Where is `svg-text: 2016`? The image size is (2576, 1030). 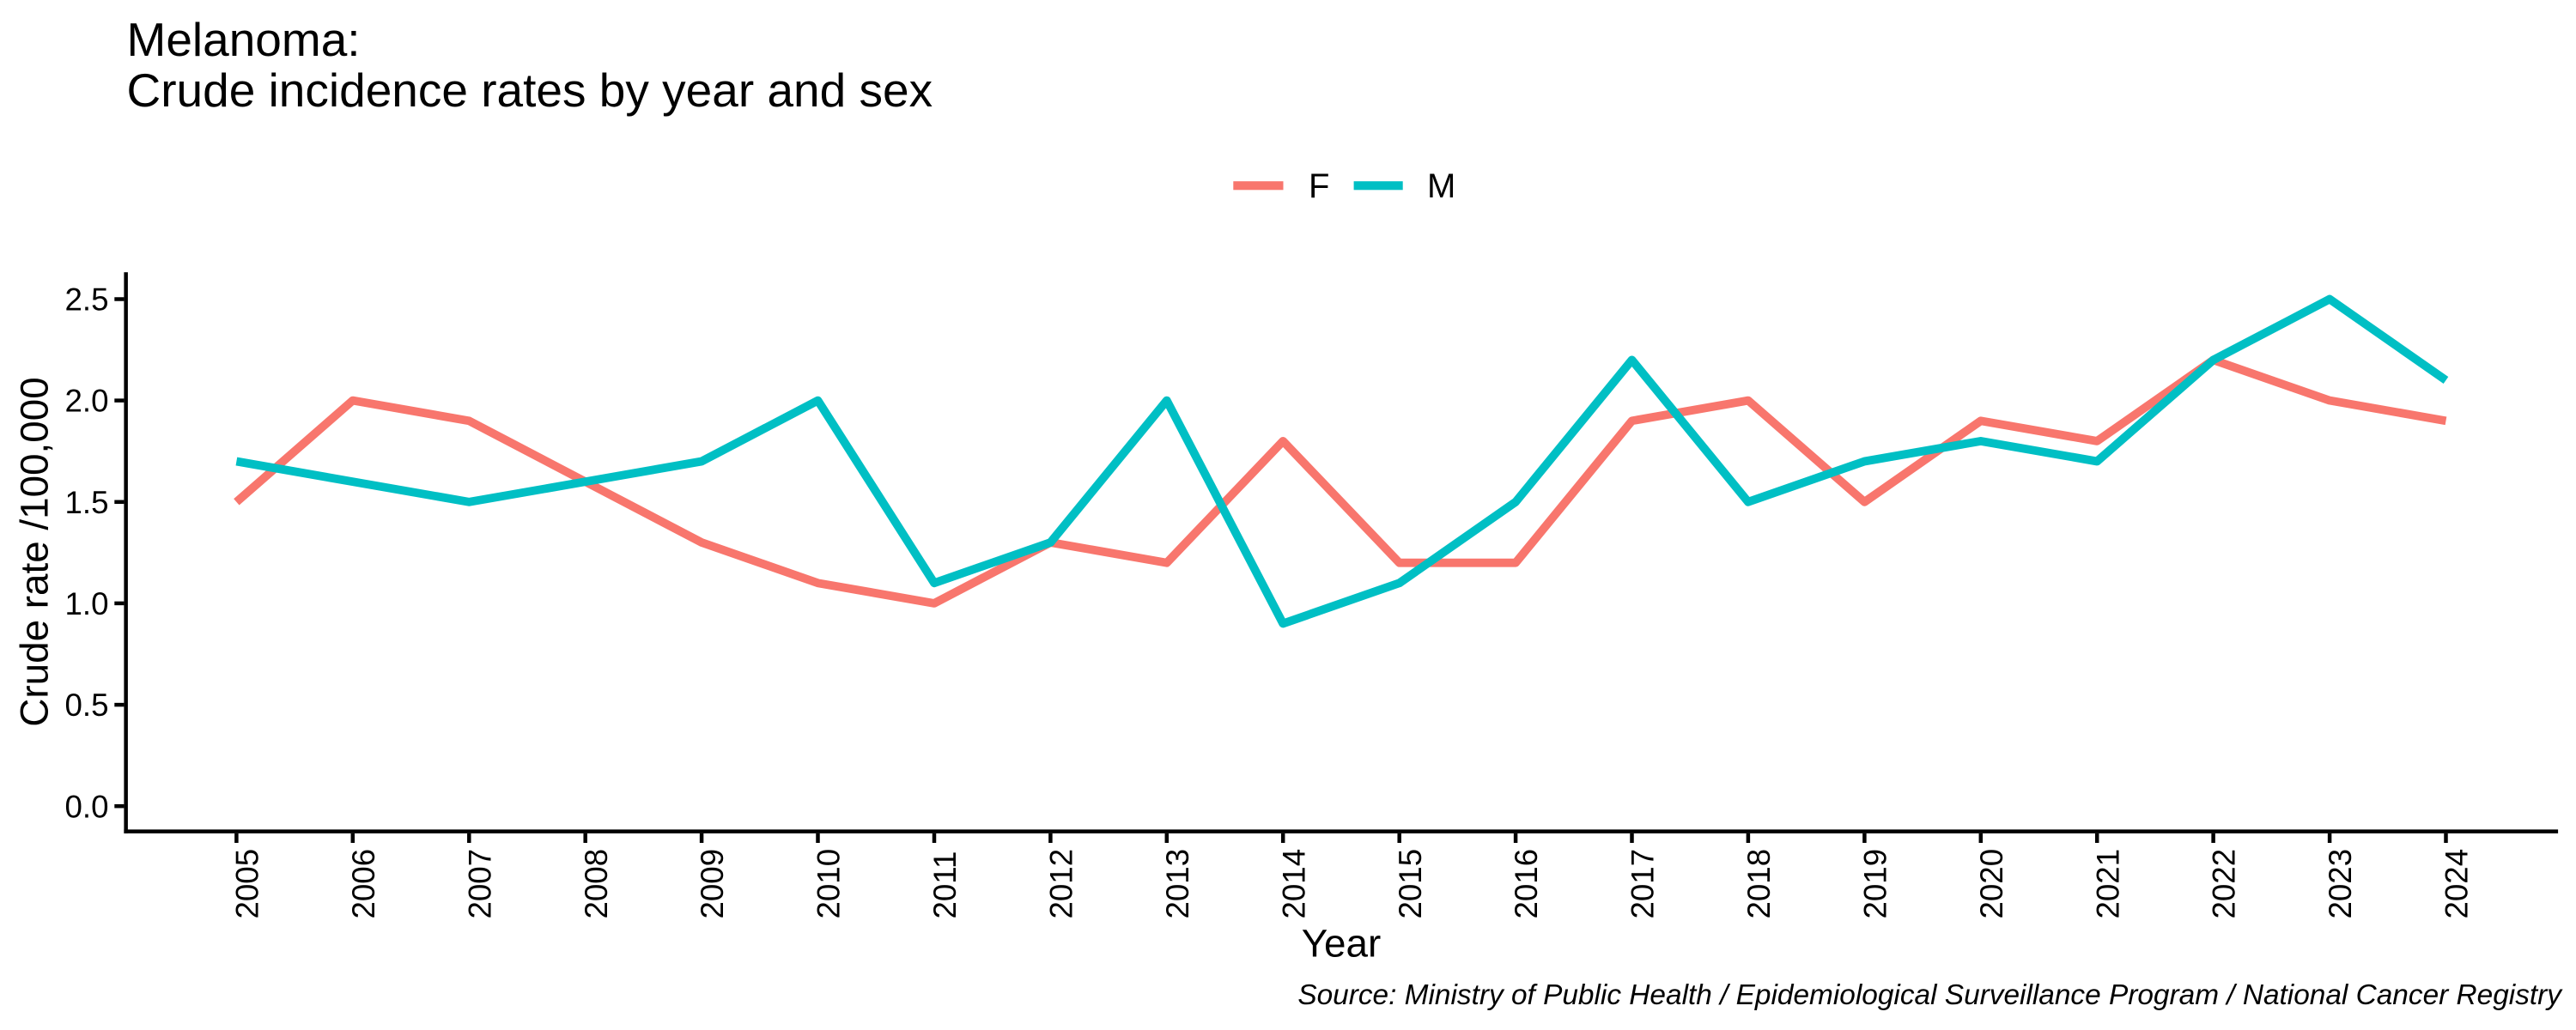
svg-text: 2016 is located at coordinates (1526, 884).